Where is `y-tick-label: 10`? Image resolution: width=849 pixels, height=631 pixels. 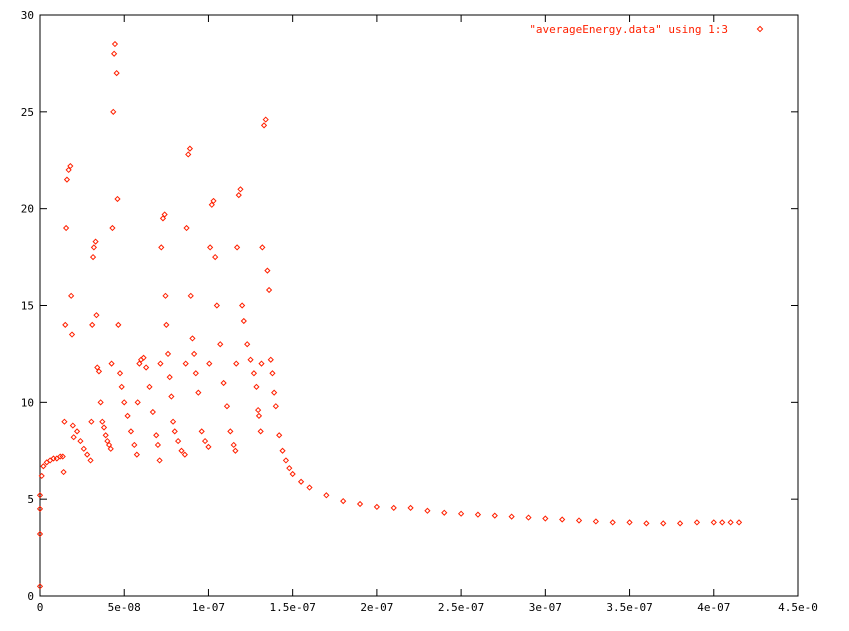
y-tick-label: 10 is located at coordinates (27, 402).